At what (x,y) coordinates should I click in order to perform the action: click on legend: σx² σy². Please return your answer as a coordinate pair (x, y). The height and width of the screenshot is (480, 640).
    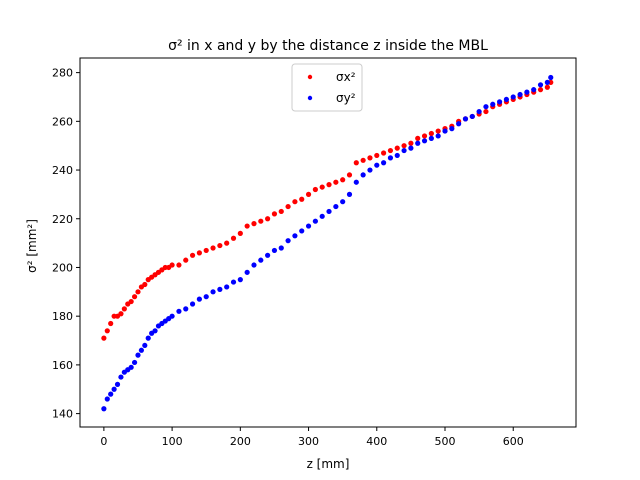
    Looking at the image, I should click on (327, 87).